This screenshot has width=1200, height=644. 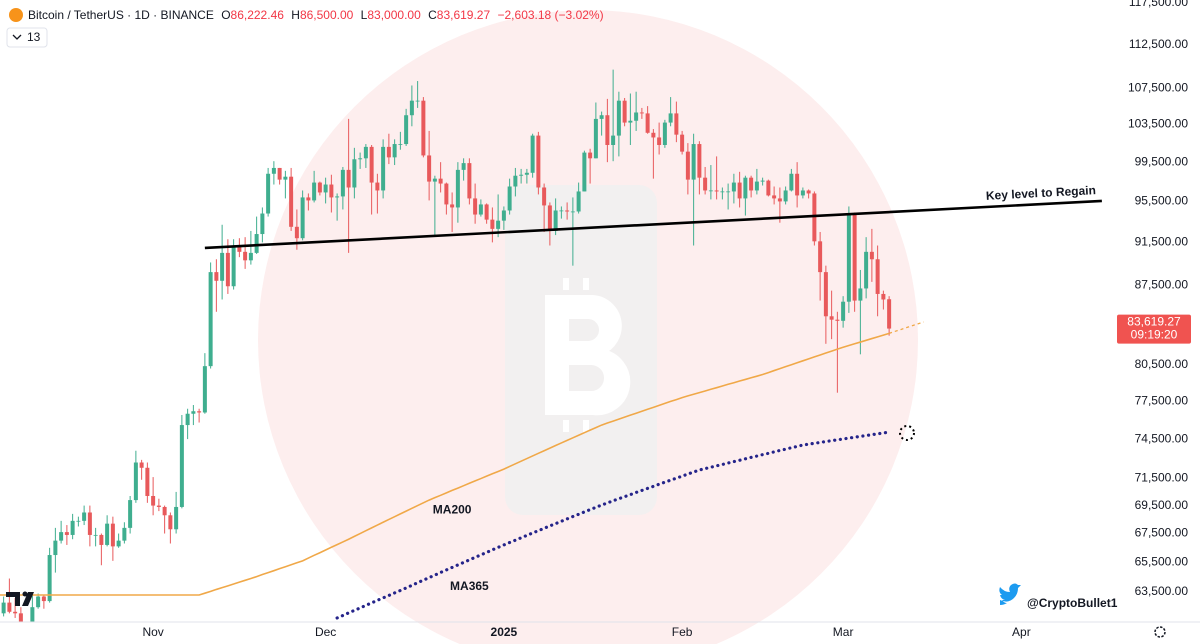 I want to click on price-tag, so click(x=1154, y=329).